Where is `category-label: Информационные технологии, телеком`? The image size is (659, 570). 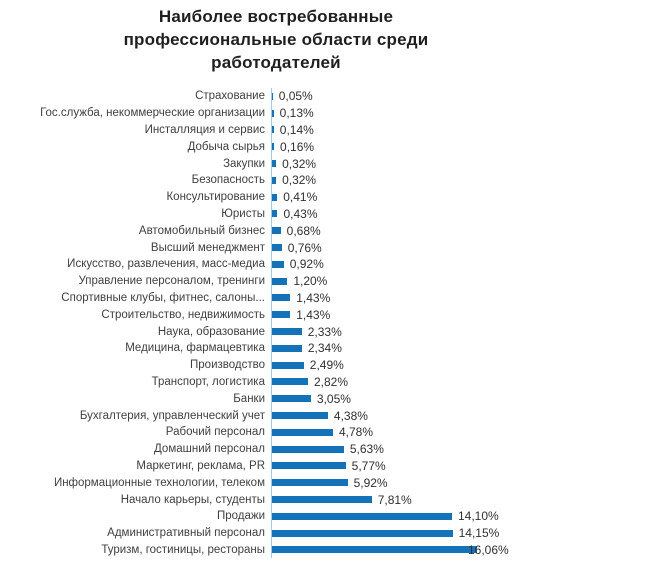
category-label: Информационные технологии, телеком is located at coordinates (159, 482).